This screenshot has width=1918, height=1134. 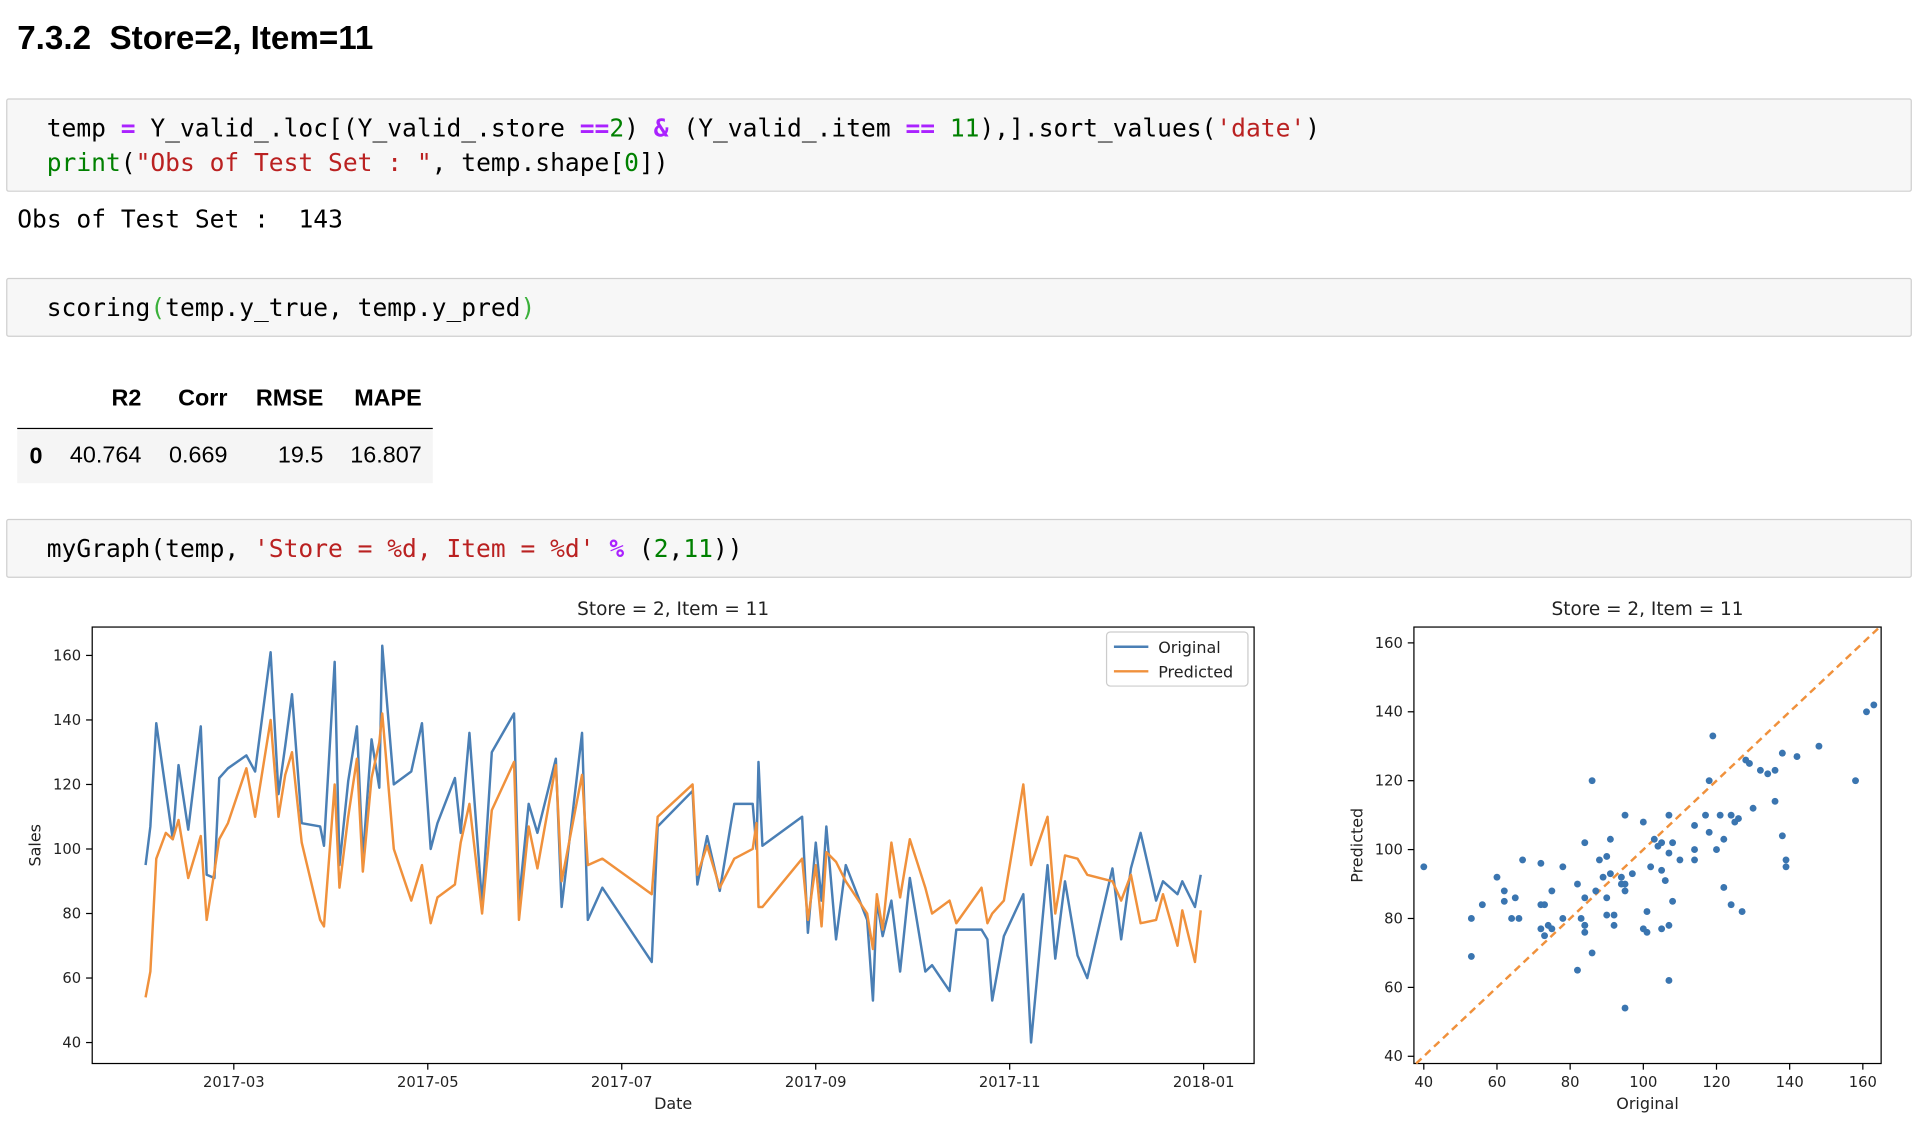 I want to click on x-tick-label: 2017-09, so click(x=816, y=1082).